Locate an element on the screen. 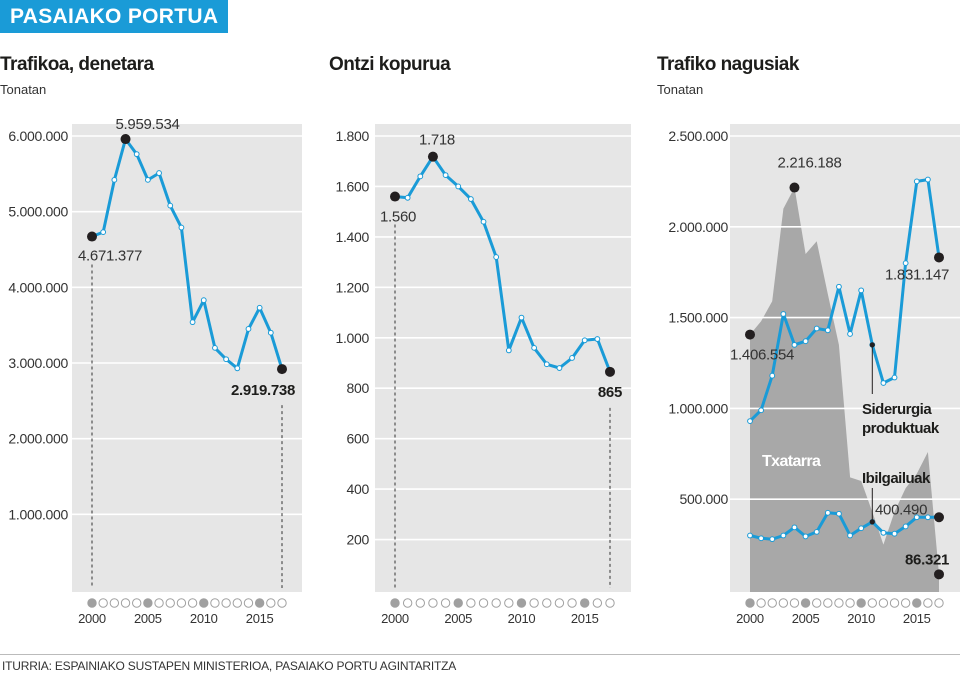 The width and height of the screenshot is (960, 676). chart-1-ytick-label: 2.000.000 is located at coordinates (38, 439).